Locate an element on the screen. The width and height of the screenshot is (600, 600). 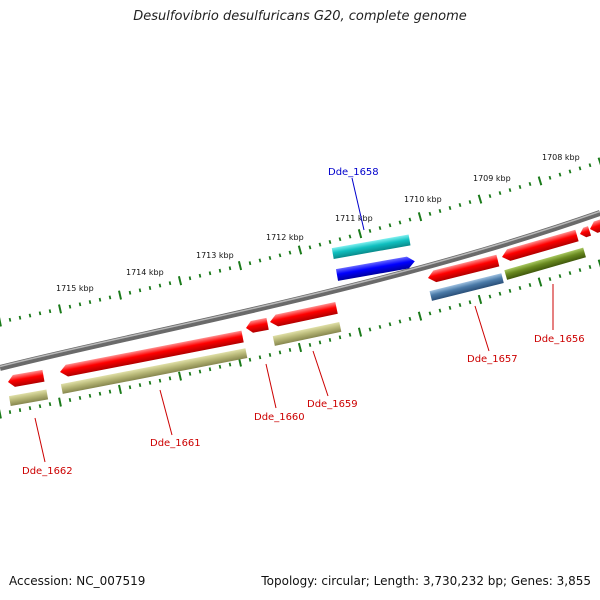
gene-dde-1660-red is located at coordinates (257, 325).